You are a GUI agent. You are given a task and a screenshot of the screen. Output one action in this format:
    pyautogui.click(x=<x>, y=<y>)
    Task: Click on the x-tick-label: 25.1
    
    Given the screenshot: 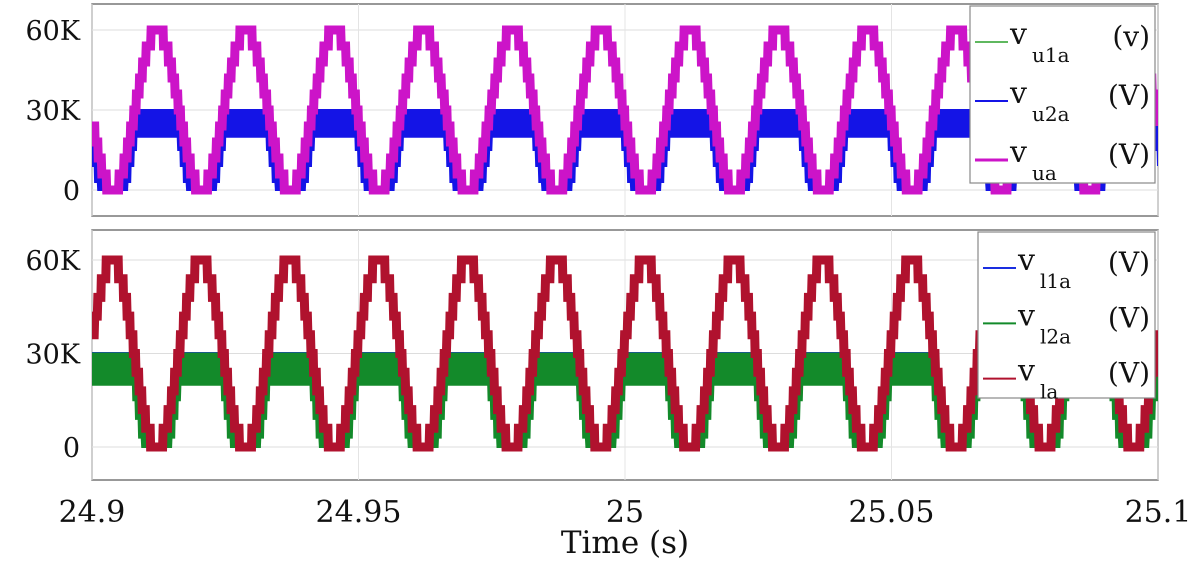 What is the action you would take?
    pyautogui.click(x=1158, y=512)
    